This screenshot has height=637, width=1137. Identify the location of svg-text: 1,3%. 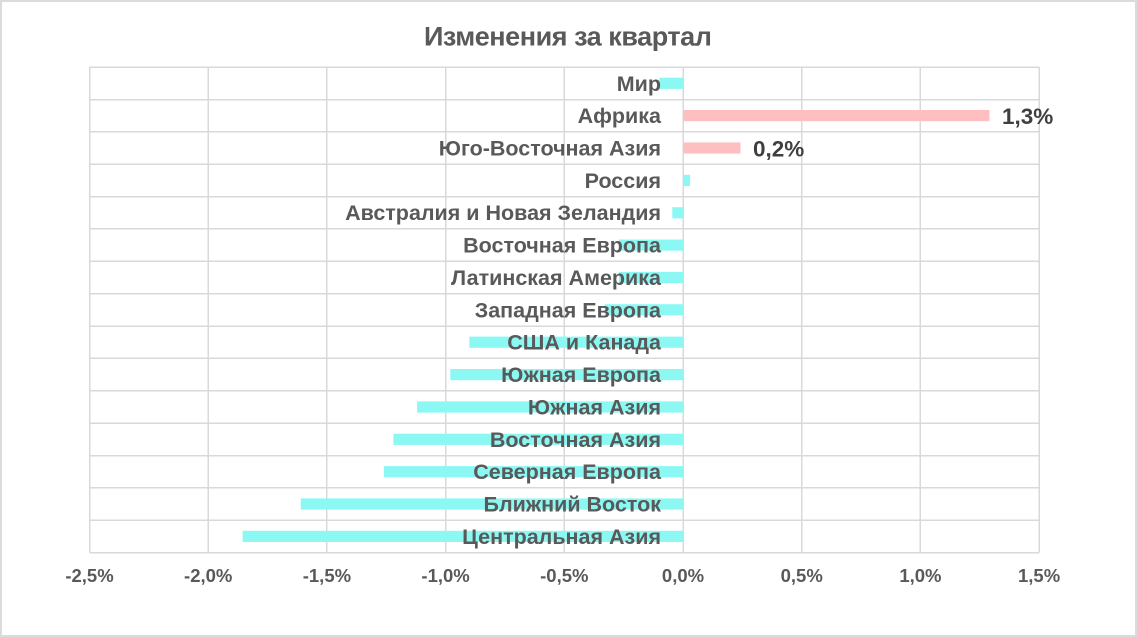
(1027, 116).